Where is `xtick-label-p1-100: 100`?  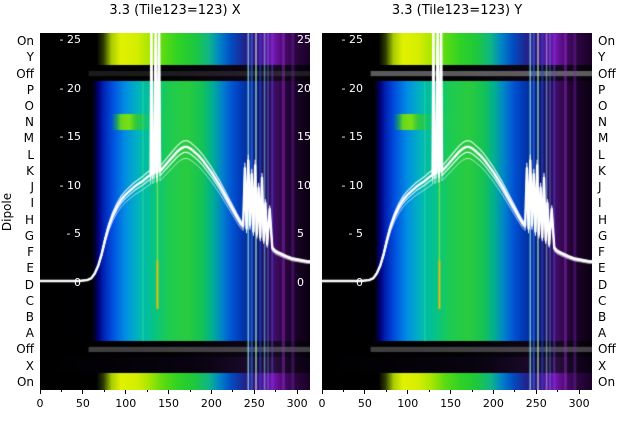 xtick-label-p1-100: 100 is located at coordinates (408, 403).